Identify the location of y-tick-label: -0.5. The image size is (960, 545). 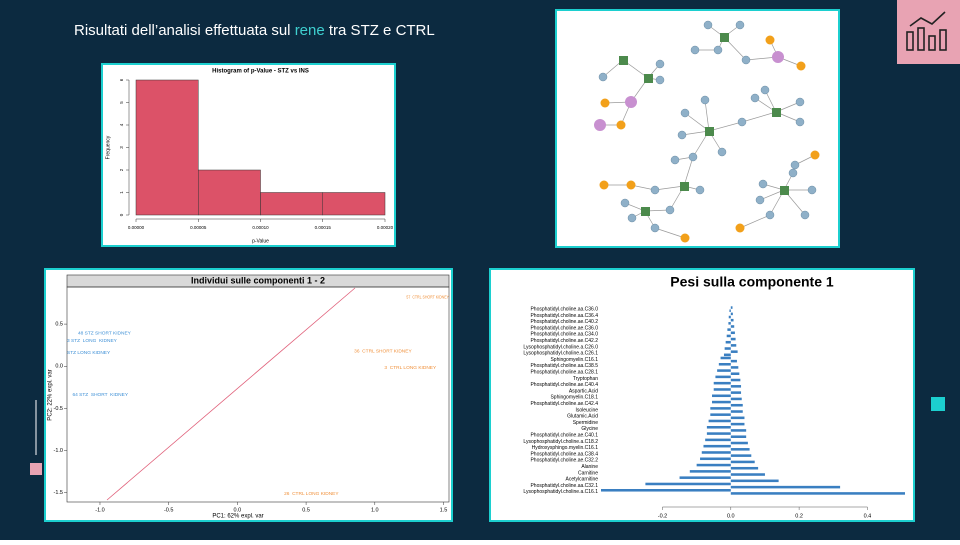
(58, 409).